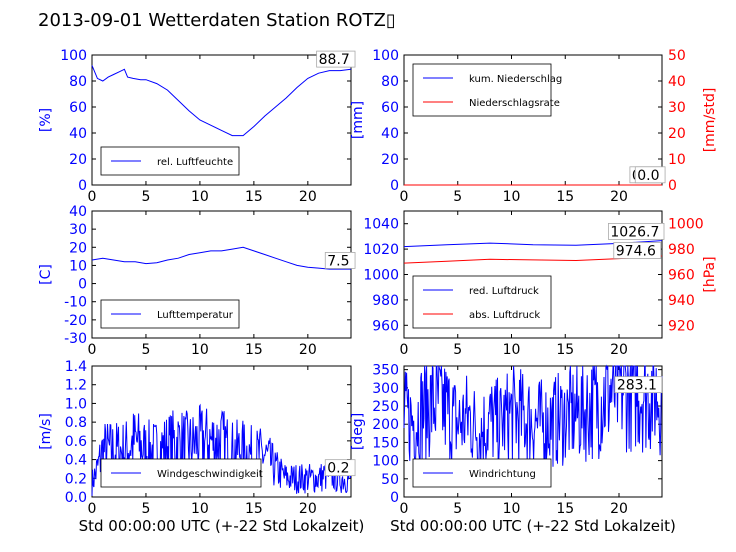 Image resolution: width=736 pixels, height=552 pixels. Describe the element at coordinates (677, 108) in the screenshot. I see `y2-tick-label: 30` at that location.